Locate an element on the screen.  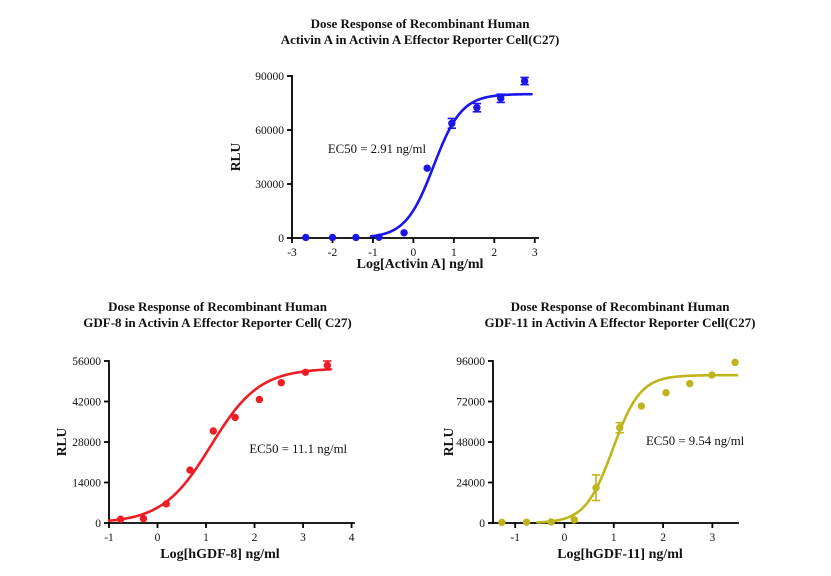
svg-text: 96000 is located at coordinates (470, 362).